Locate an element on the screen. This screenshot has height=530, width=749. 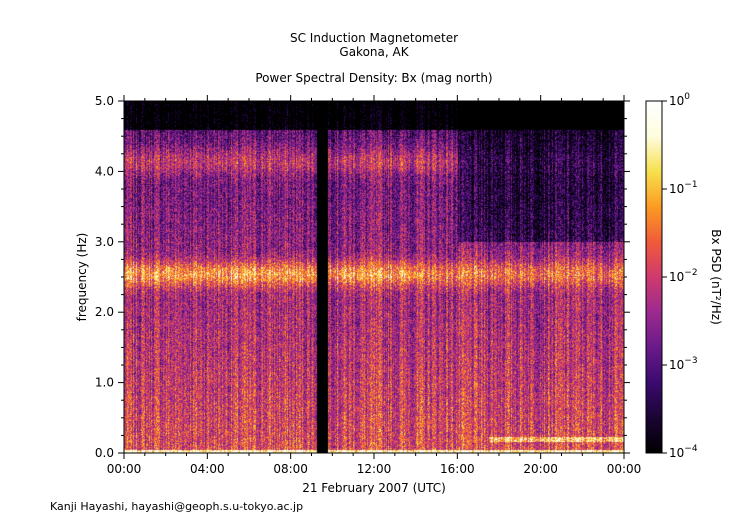
colorbar: 10⁰ 10⁻¹ 10⁻² 10⁻³ 10⁻⁴ is located at coordinates (671, 276).